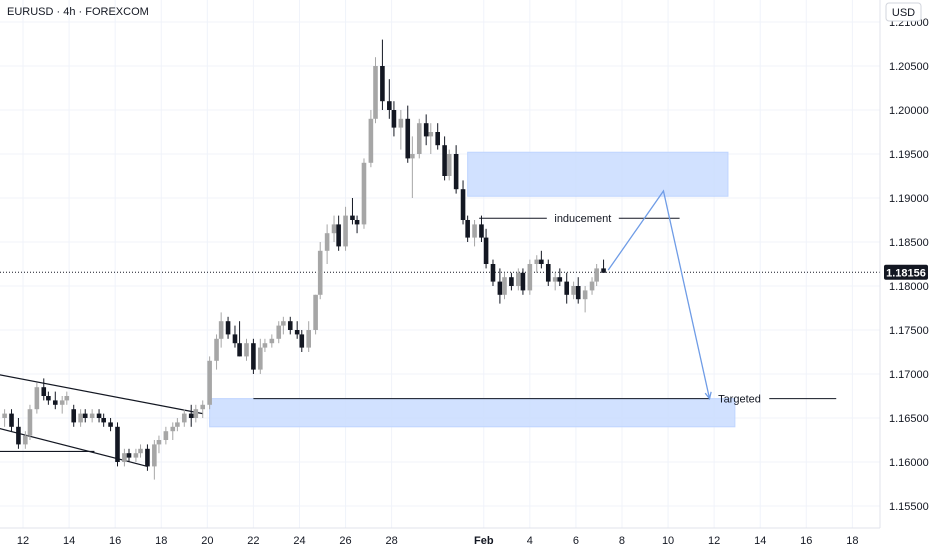 This screenshot has height=550, width=932. What do you see at coordinates (576, 541) in the screenshot?
I see `x-tick-label: 6` at bounding box center [576, 541].